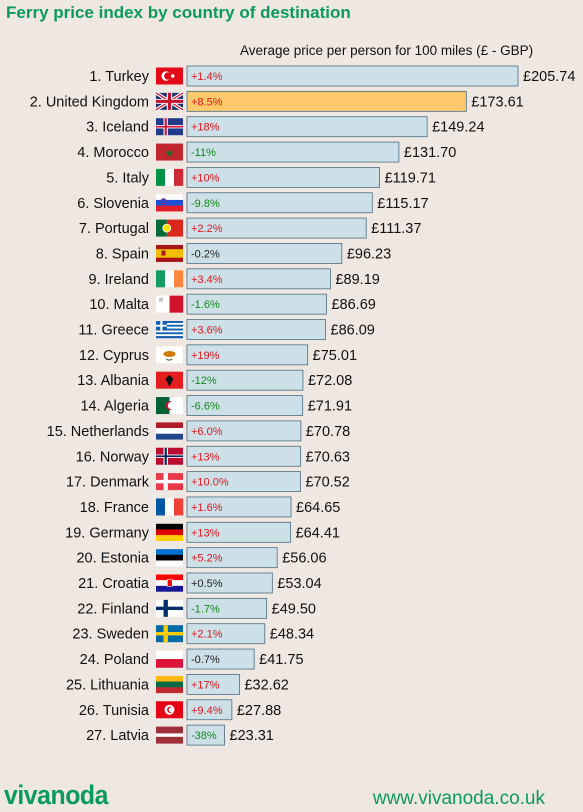 Image resolution: width=583 pixels, height=812 pixels. I want to click on flag-portugal-icon, so click(169, 228).